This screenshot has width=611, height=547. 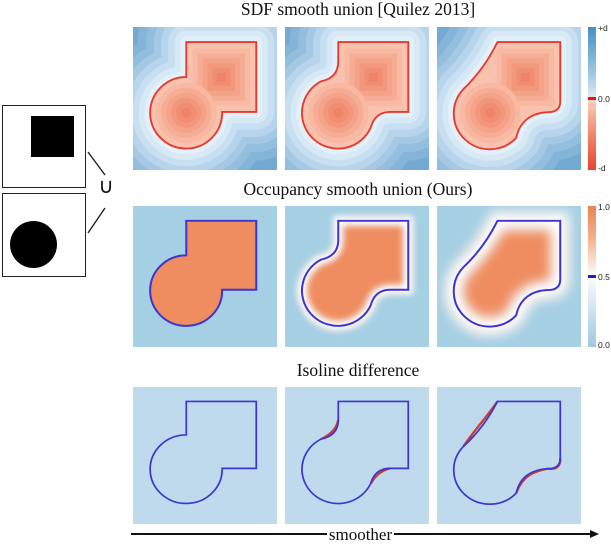 What do you see at coordinates (604, 277) in the screenshot?
I see `occupancy-colorbar-label-mid: 0.5` at bounding box center [604, 277].